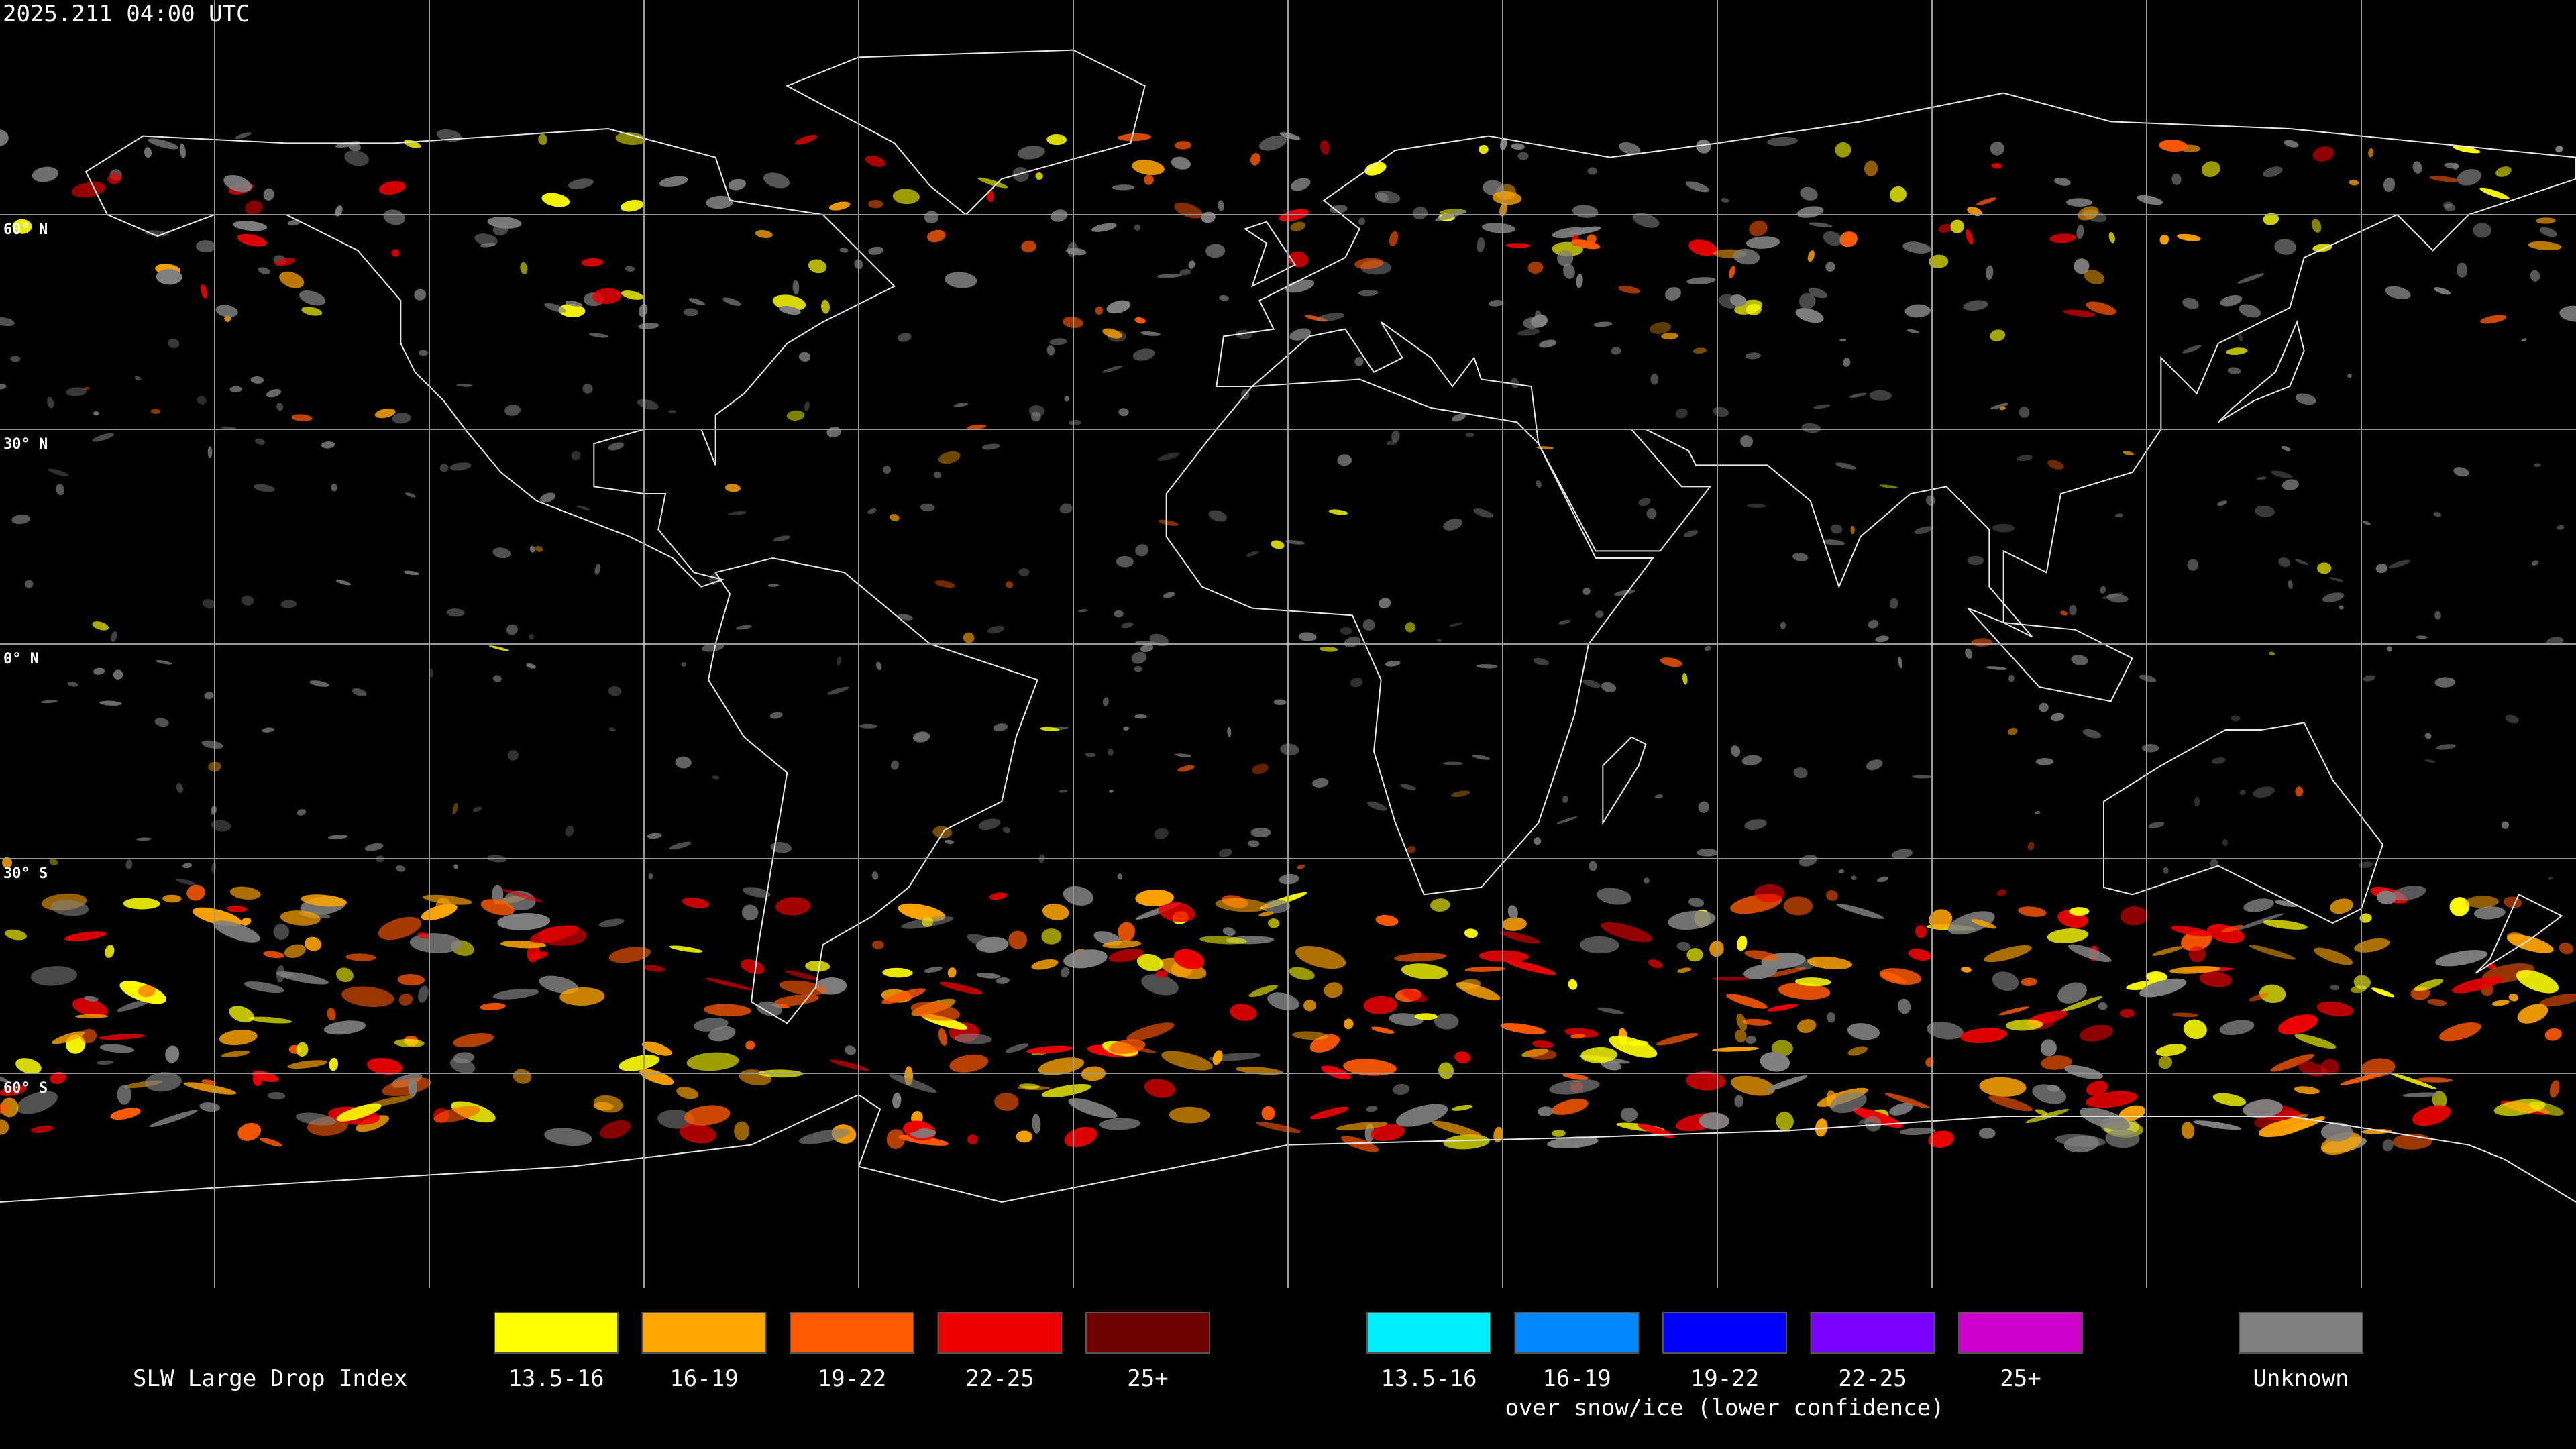  What do you see at coordinates (965, 132) in the screenshot?
I see `coastline` at bounding box center [965, 132].